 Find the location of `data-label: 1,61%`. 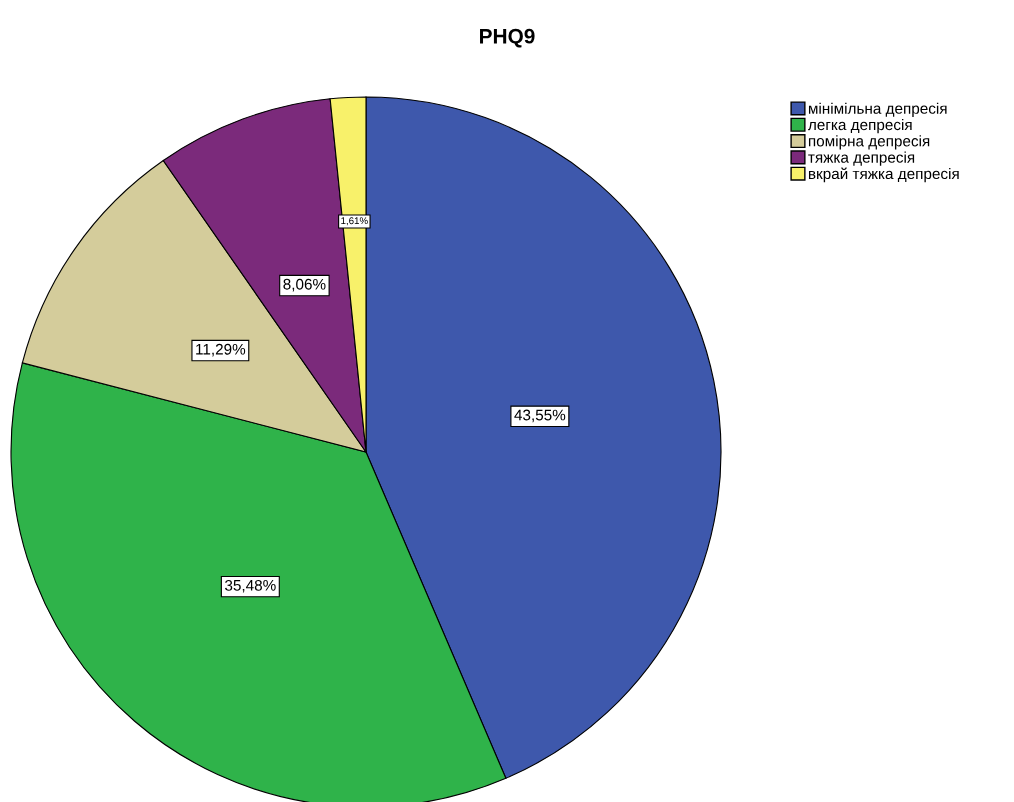

data-label: 1,61% is located at coordinates (354, 221).